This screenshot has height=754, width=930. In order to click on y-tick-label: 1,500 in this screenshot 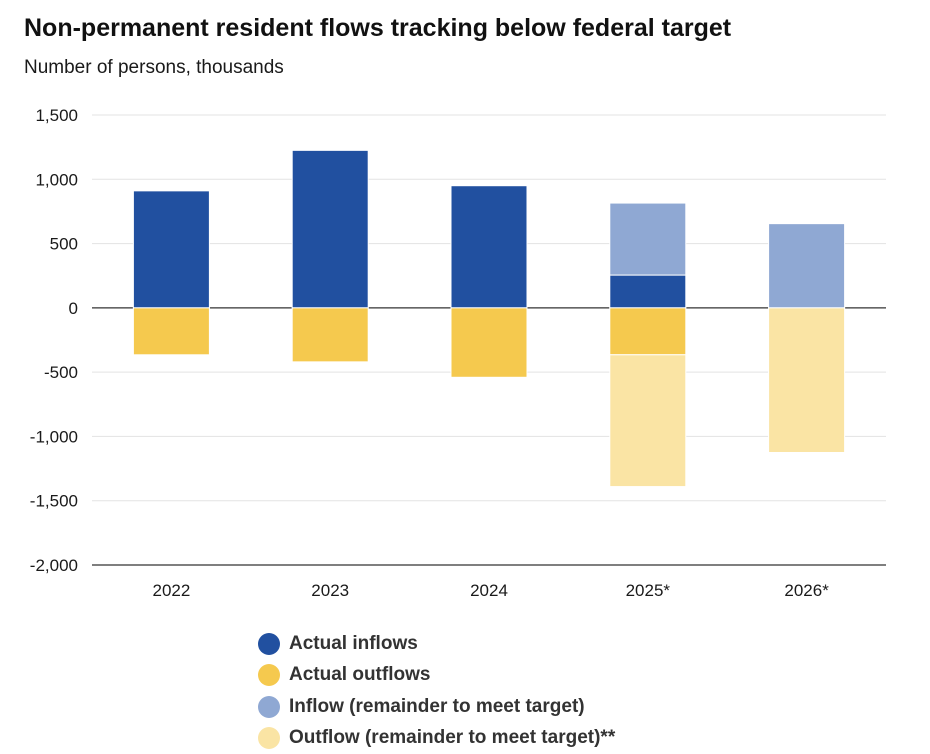, I will do `click(56, 115)`.